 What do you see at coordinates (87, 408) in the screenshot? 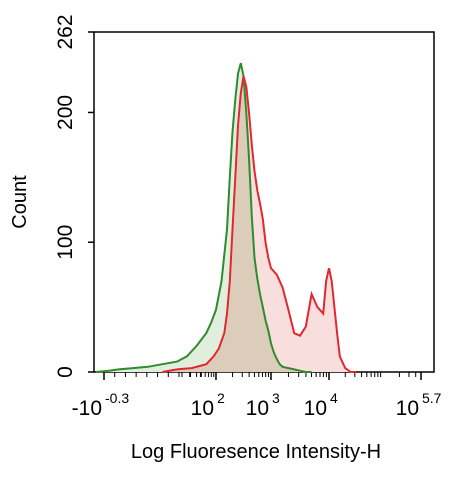
I see `x-tick-label: -10` at bounding box center [87, 408].